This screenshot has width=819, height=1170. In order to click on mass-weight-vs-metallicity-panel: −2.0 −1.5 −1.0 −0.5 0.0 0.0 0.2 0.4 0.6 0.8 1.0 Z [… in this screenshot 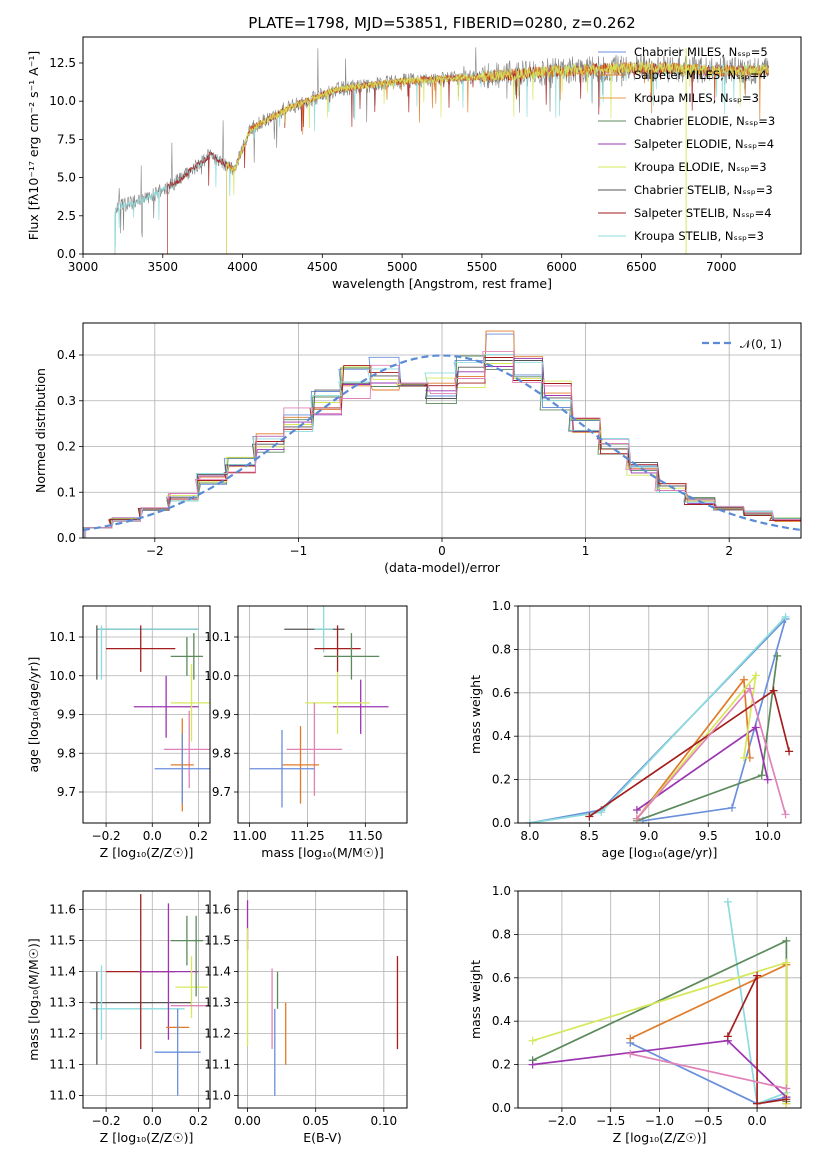, I will do `click(635, 1014)`.